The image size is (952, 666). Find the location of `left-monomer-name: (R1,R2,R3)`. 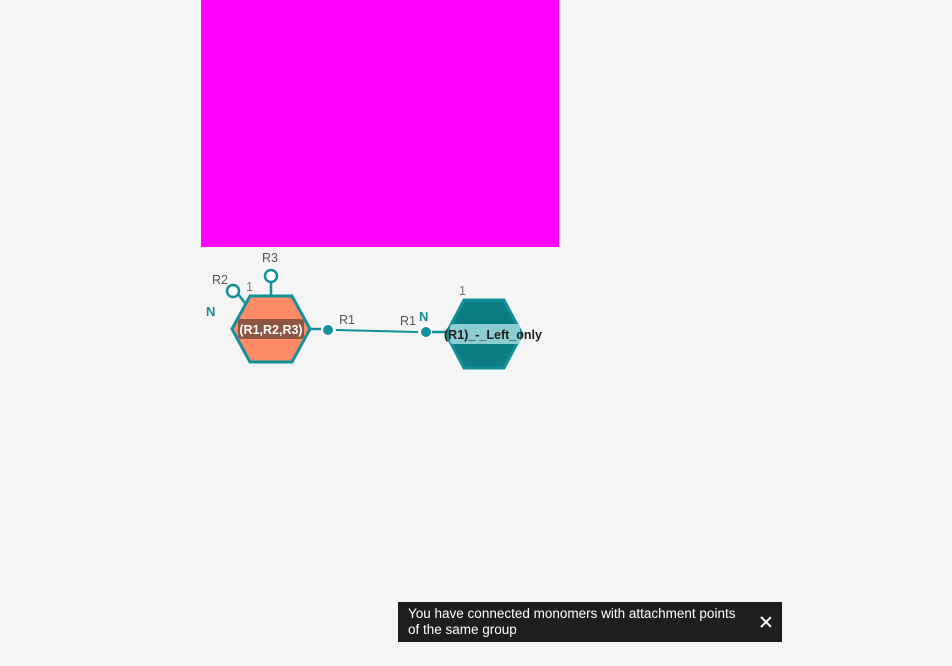

left-monomer-name: (R1,R2,R3) is located at coordinates (270, 330).